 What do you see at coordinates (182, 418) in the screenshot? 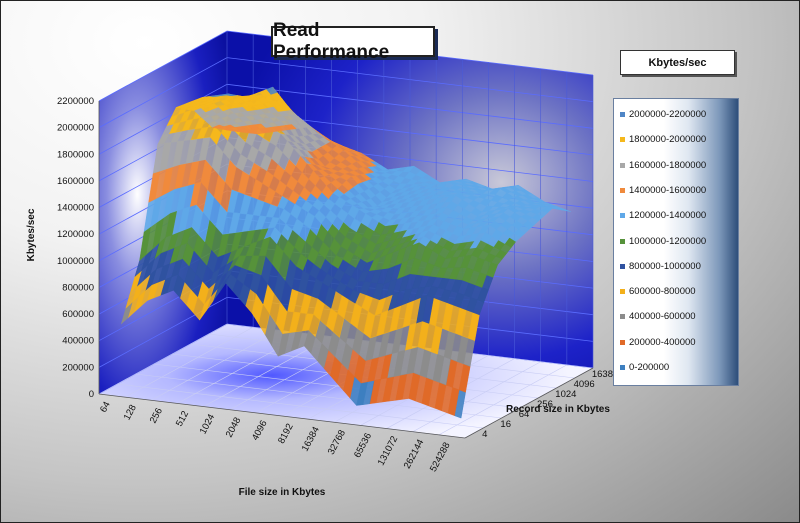
I see `x-tick-label: 512` at bounding box center [182, 418].